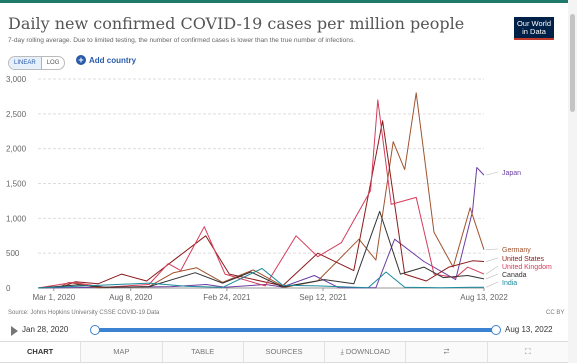  What do you see at coordinates (16, 79) in the screenshot?
I see `y-tick-label: 3,000` at bounding box center [16, 79].